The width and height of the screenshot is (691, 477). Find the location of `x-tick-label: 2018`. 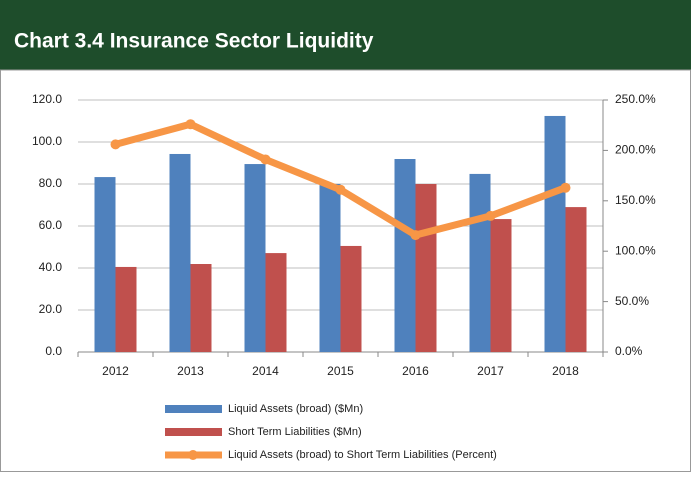

x-tick-label: 2018 is located at coordinates (565, 371).